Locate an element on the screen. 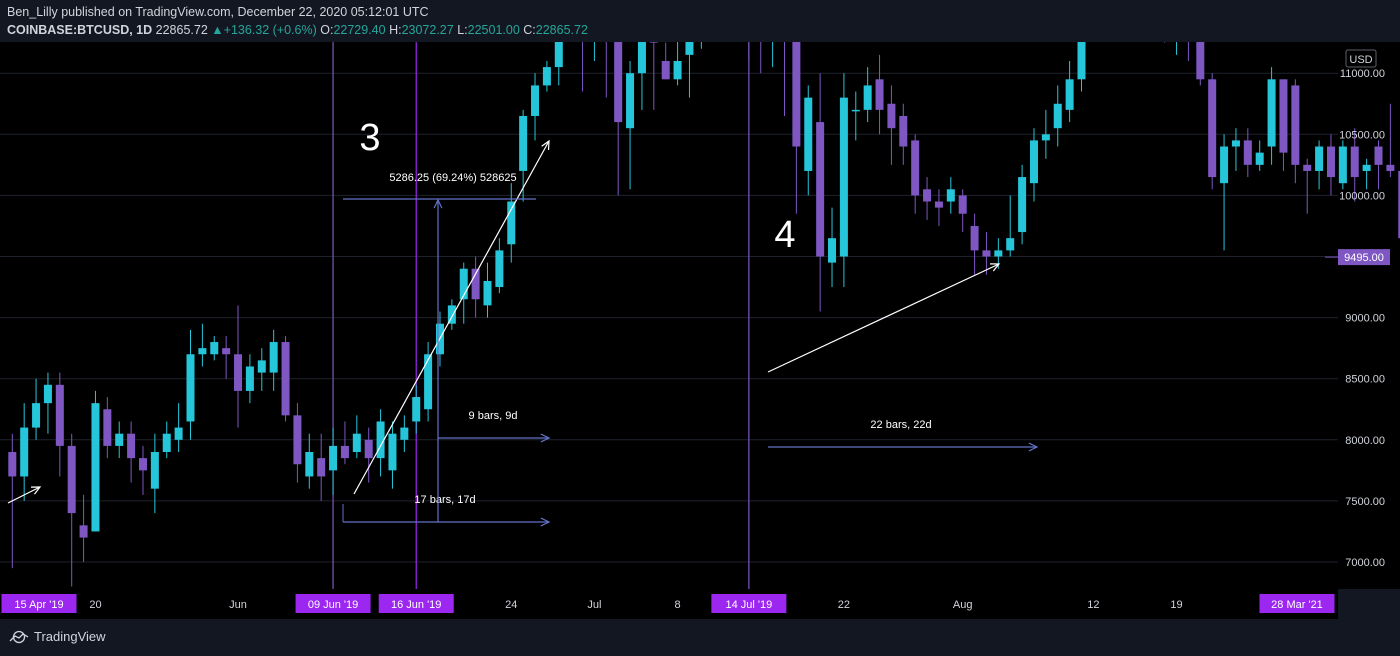 This screenshot has height=656, width=1400. time-tick-label: 24 is located at coordinates (511, 605).